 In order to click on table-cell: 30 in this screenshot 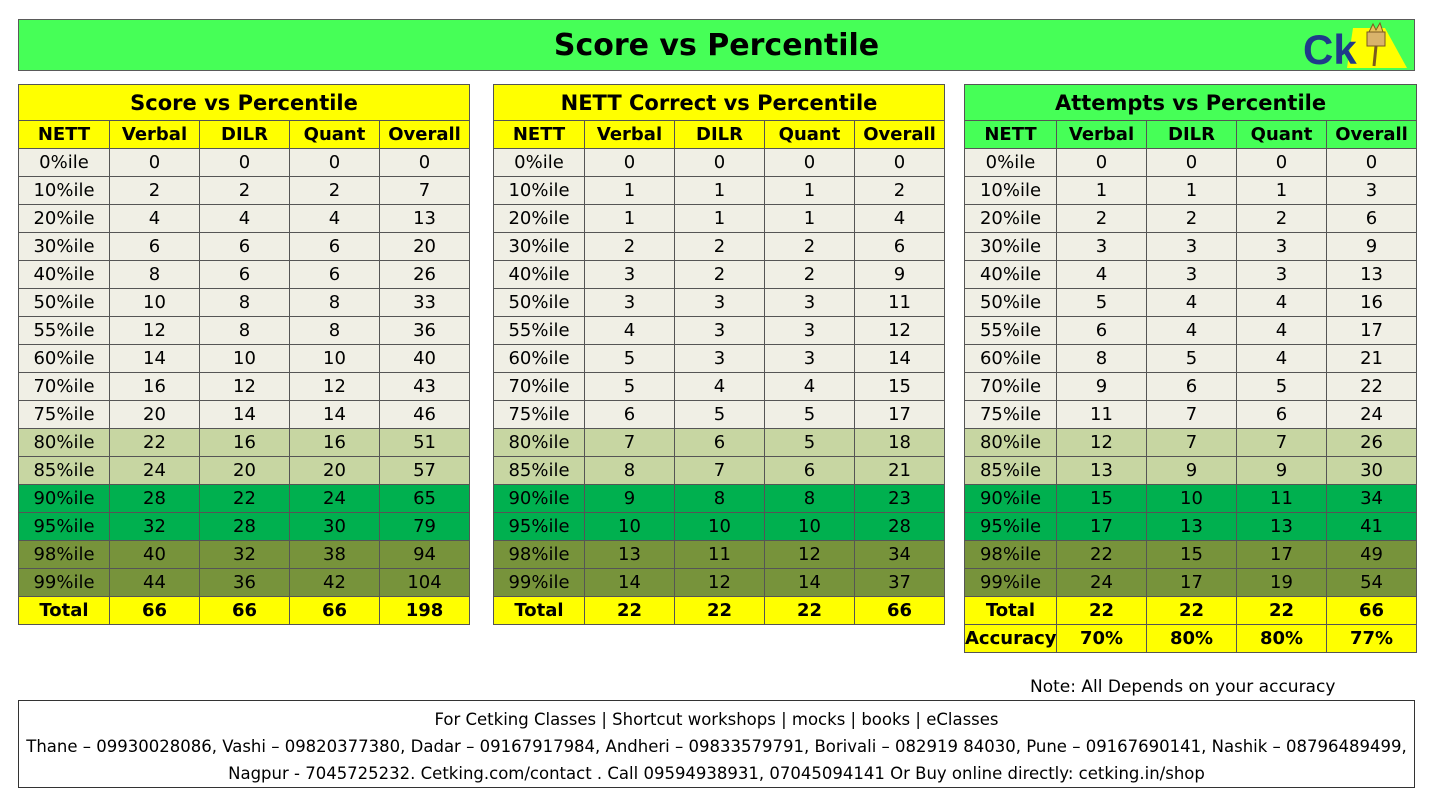, I will do `click(334, 526)`.